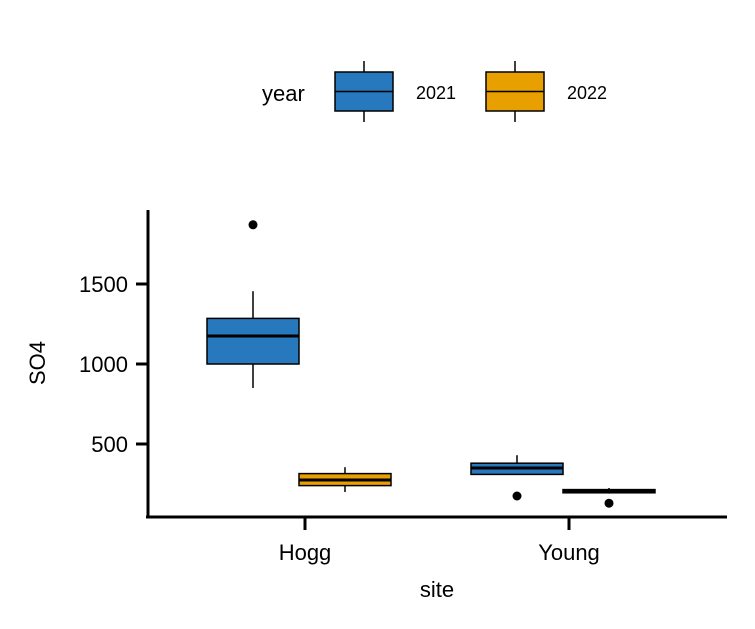 This screenshot has width=755, height=629. Describe the element at coordinates (437, 589) in the screenshot. I see `x-axis-title: site` at that location.